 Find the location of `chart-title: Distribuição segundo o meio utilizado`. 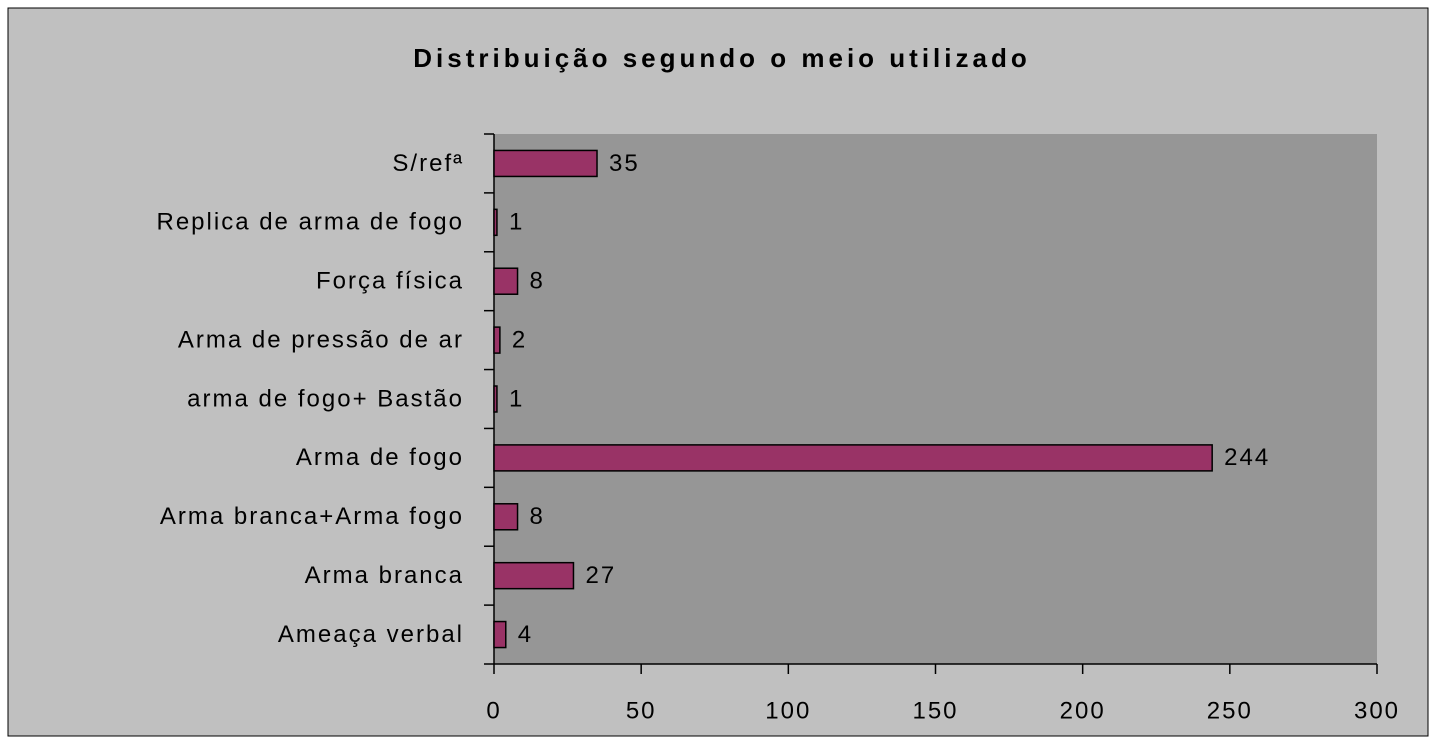

chart-title: Distribuição segundo o meio utilizado is located at coordinates (721, 58).